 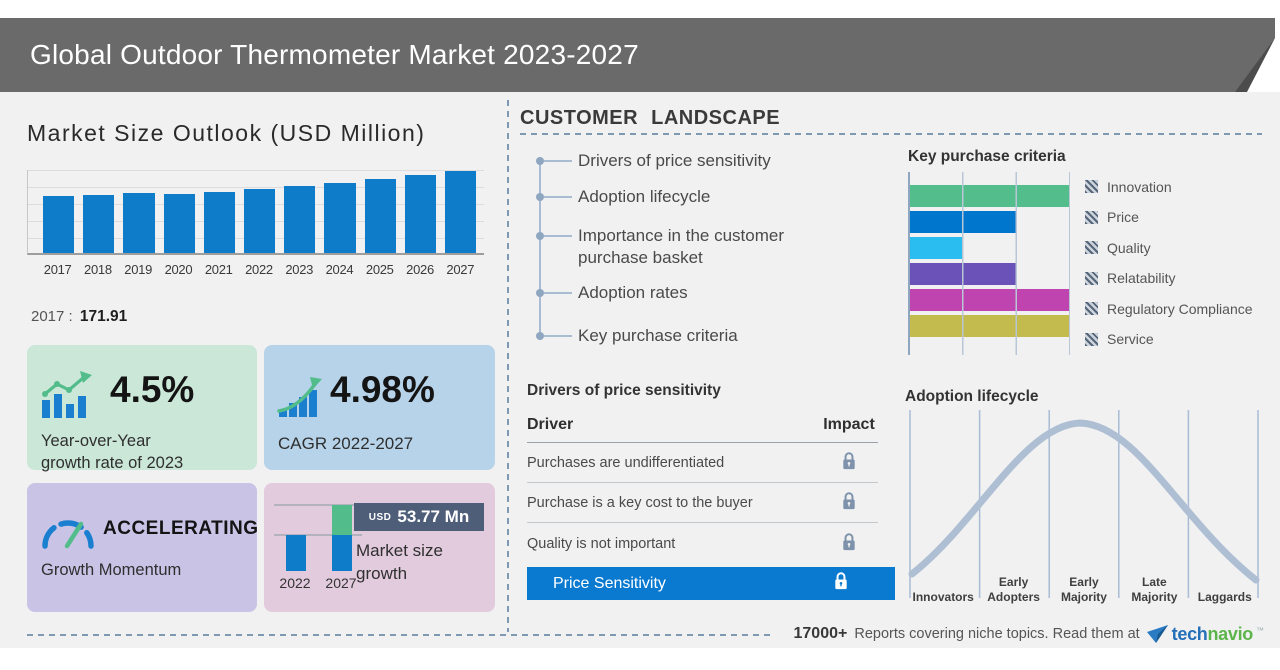 What do you see at coordinates (702, 544) in the screenshot?
I see `driver-row-3: Quality is not important` at bounding box center [702, 544].